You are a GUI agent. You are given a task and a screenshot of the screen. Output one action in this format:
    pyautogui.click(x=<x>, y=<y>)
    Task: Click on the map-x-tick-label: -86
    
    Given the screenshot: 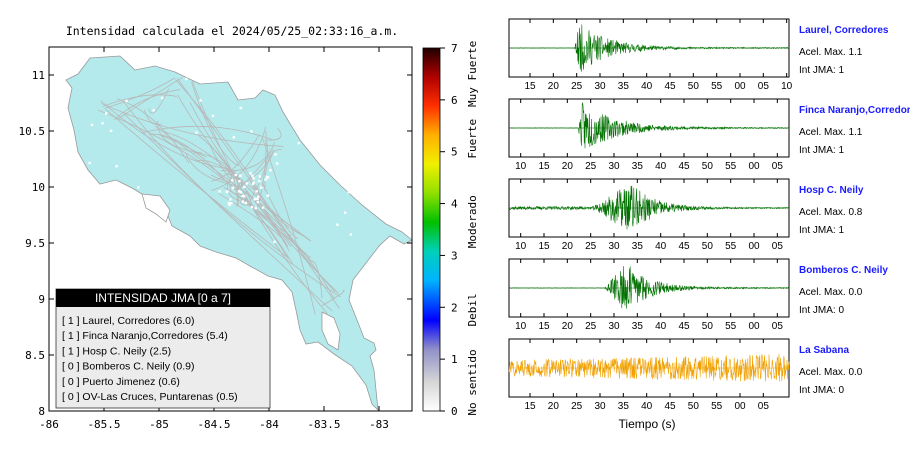 What is the action you would take?
    pyautogui.click(x=49, y=424)
    